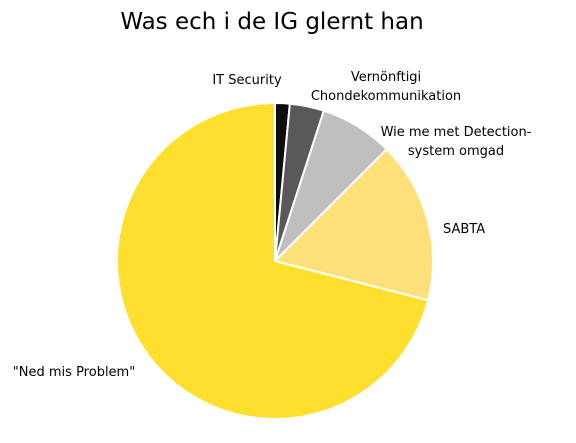 The width and height of the screenshot is (576, 443). I want to click on slice-label-line: "Ned mis Problem", so click(74, 372).